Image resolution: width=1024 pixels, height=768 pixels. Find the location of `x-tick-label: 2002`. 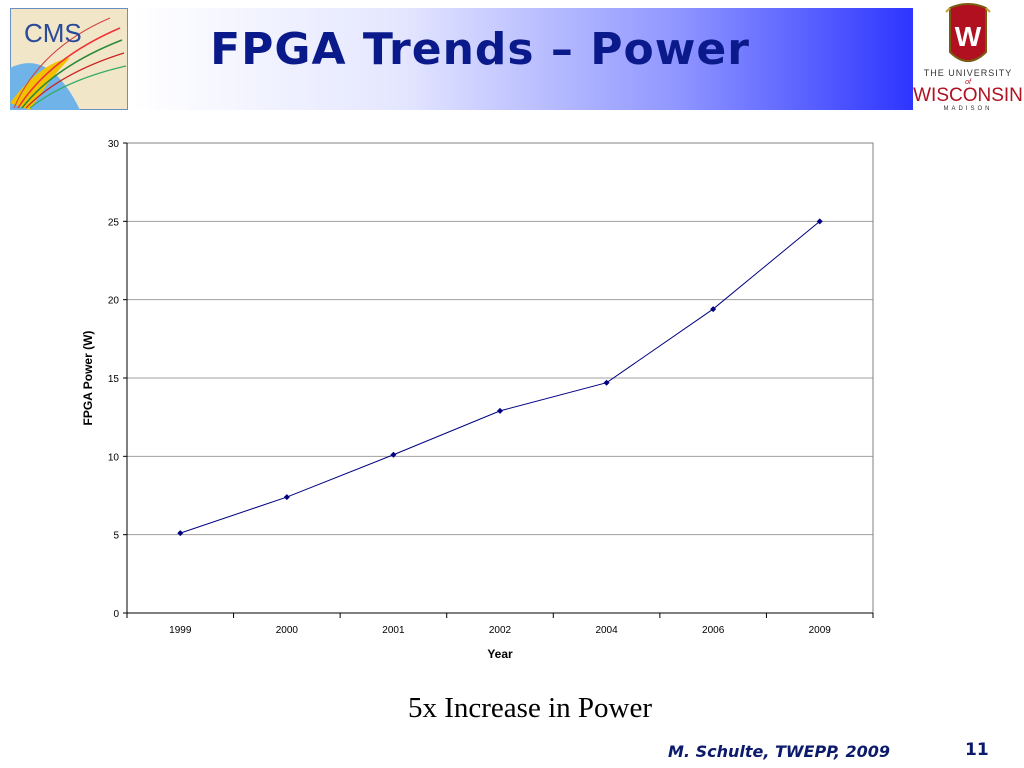

x-tick-label: 2002 is located at coordinates (500, 630).